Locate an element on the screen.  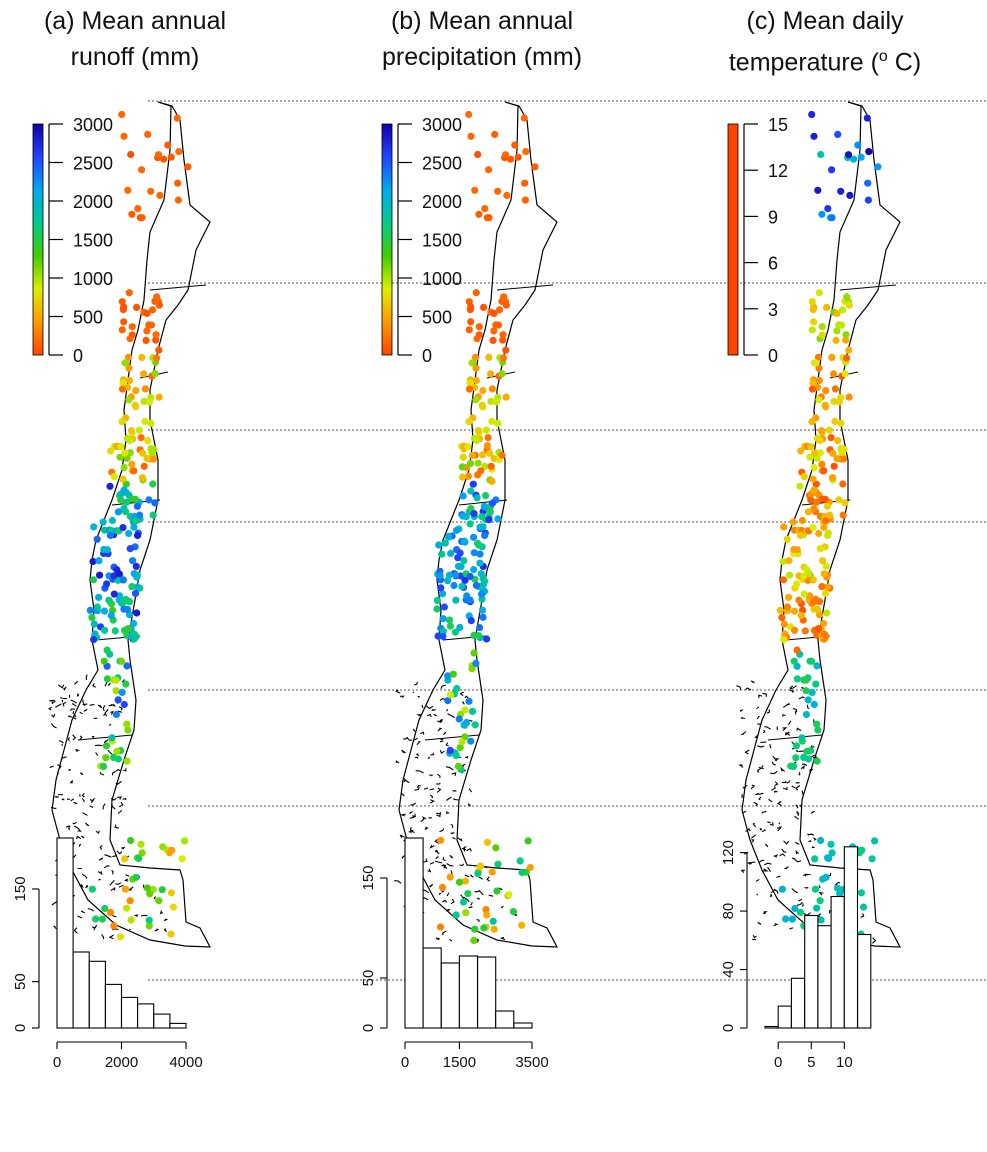
colorbar-tick-label: 3000 is located at coordinates (93, 125).